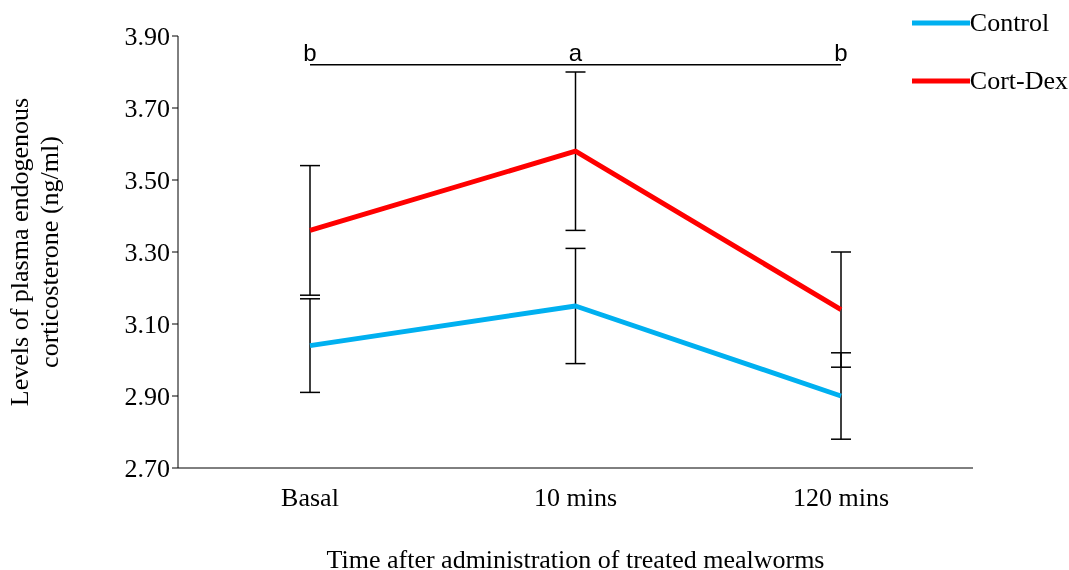  I want to click on x-tick-label: 120 mins, so click(841, 498).